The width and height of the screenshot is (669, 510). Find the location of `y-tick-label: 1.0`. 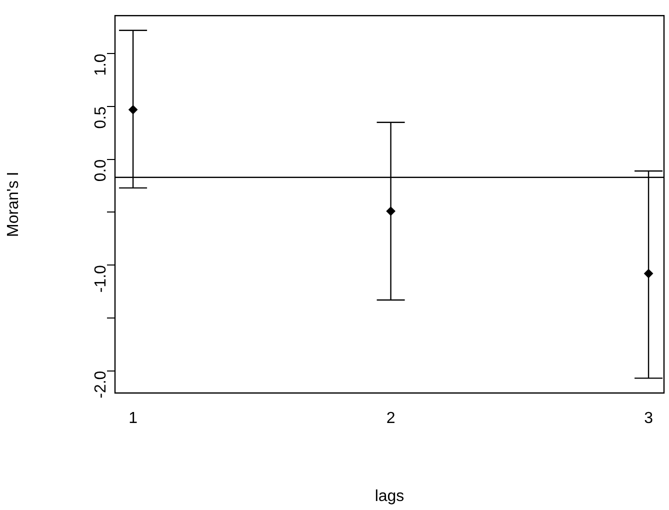

y-tick-label: 1.0 is located at coordinates (101, 65).